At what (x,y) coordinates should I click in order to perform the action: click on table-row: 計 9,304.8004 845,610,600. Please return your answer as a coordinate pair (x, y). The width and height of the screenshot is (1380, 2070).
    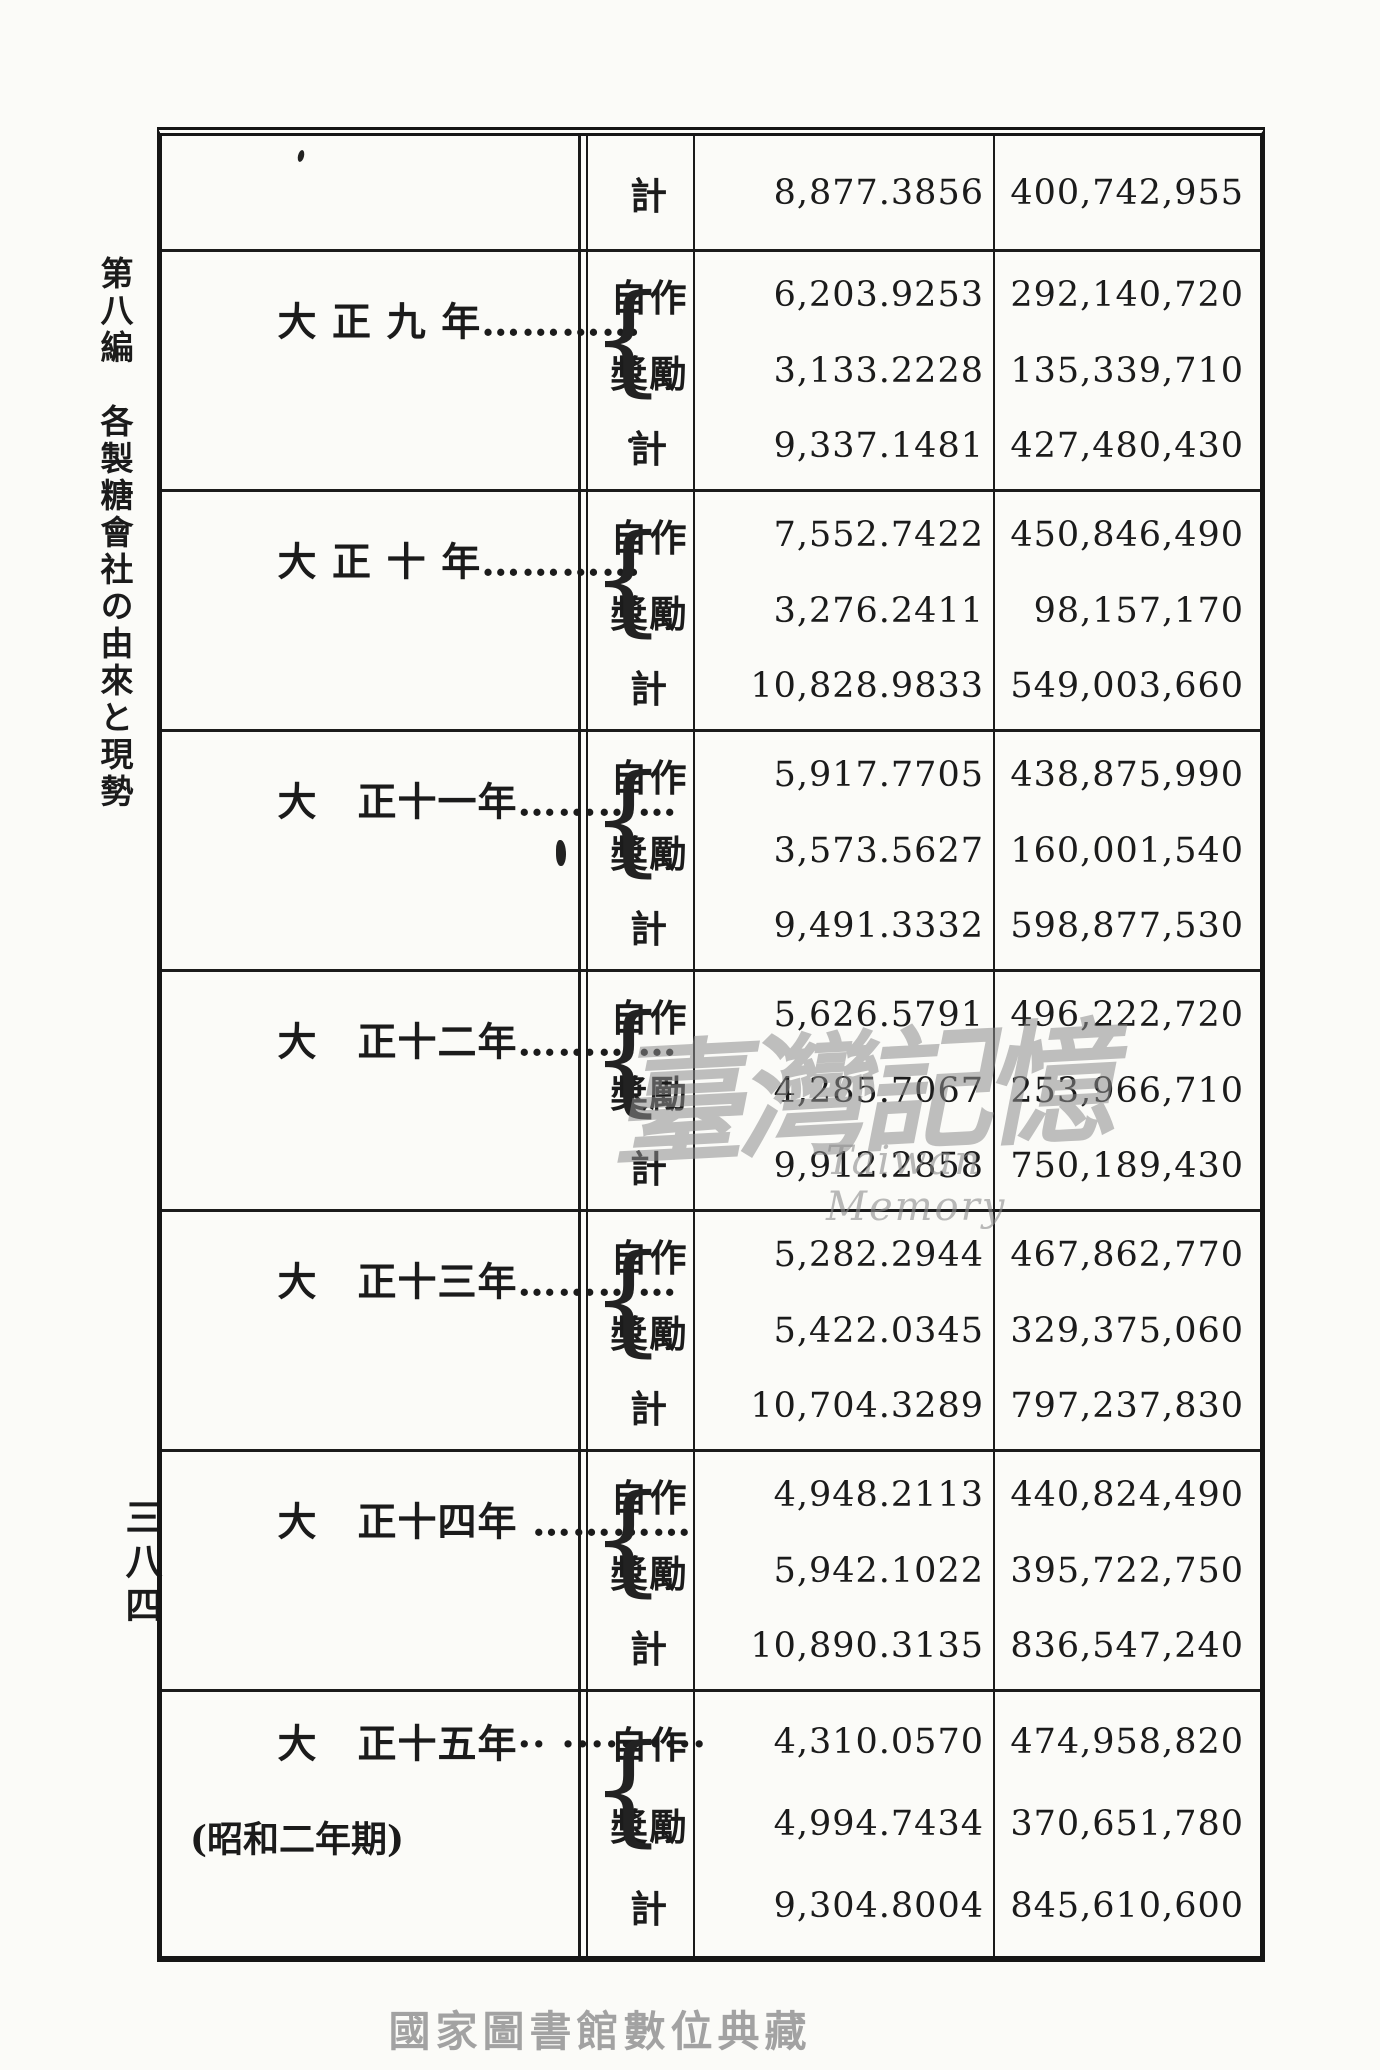
    Looking at the image, I should click on (921, 1906).